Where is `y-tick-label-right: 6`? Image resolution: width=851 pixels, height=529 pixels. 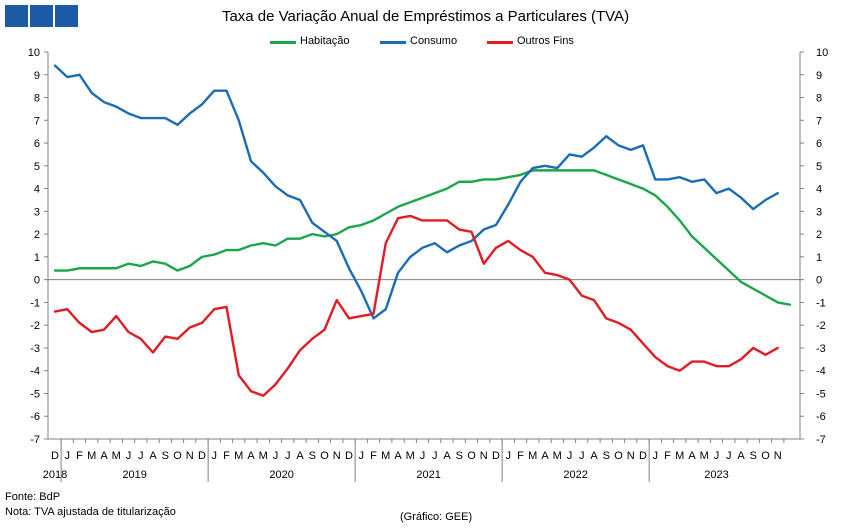
y-tick-label-right: 6 is located at coordinates (819, 144).